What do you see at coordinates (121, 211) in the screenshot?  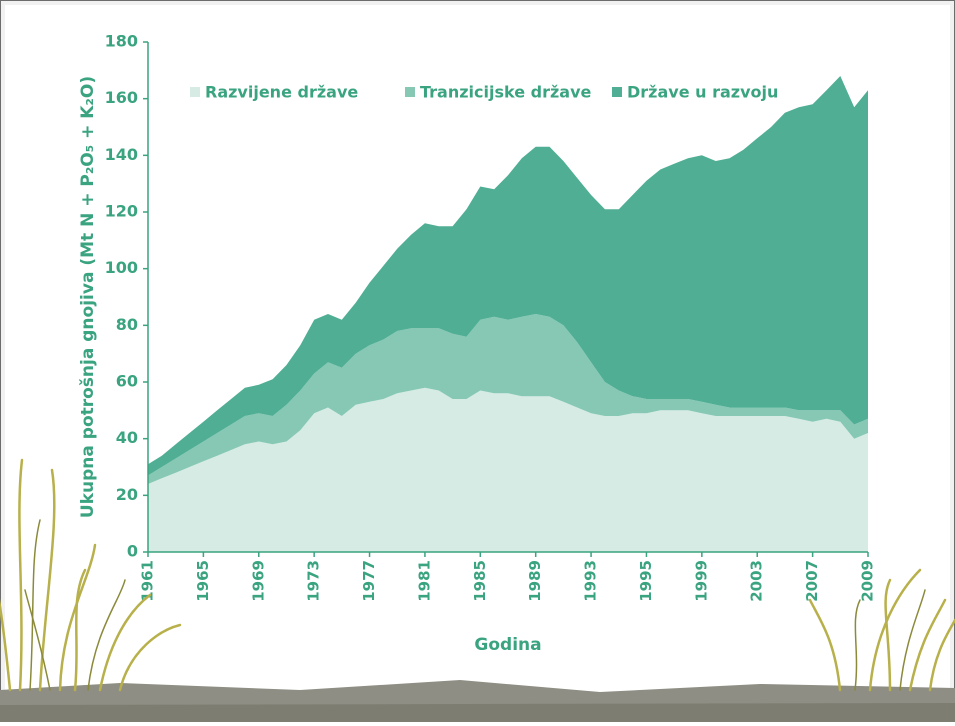 I see `y-tick-label: 120` at bounding box center [121, 211].